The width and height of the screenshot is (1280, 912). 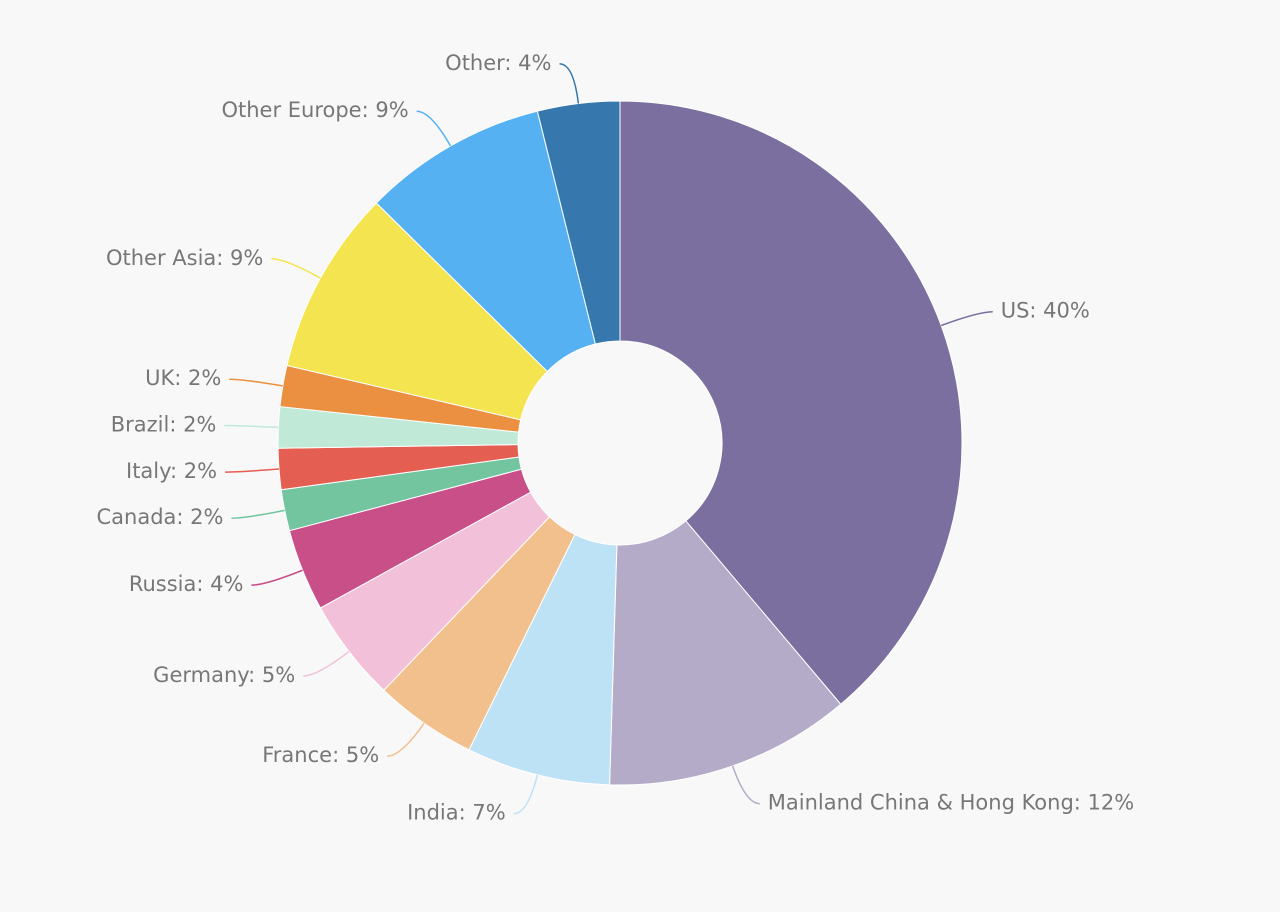 I want to click on slice-label: Canada: 2%, so click(x=159, y=517).